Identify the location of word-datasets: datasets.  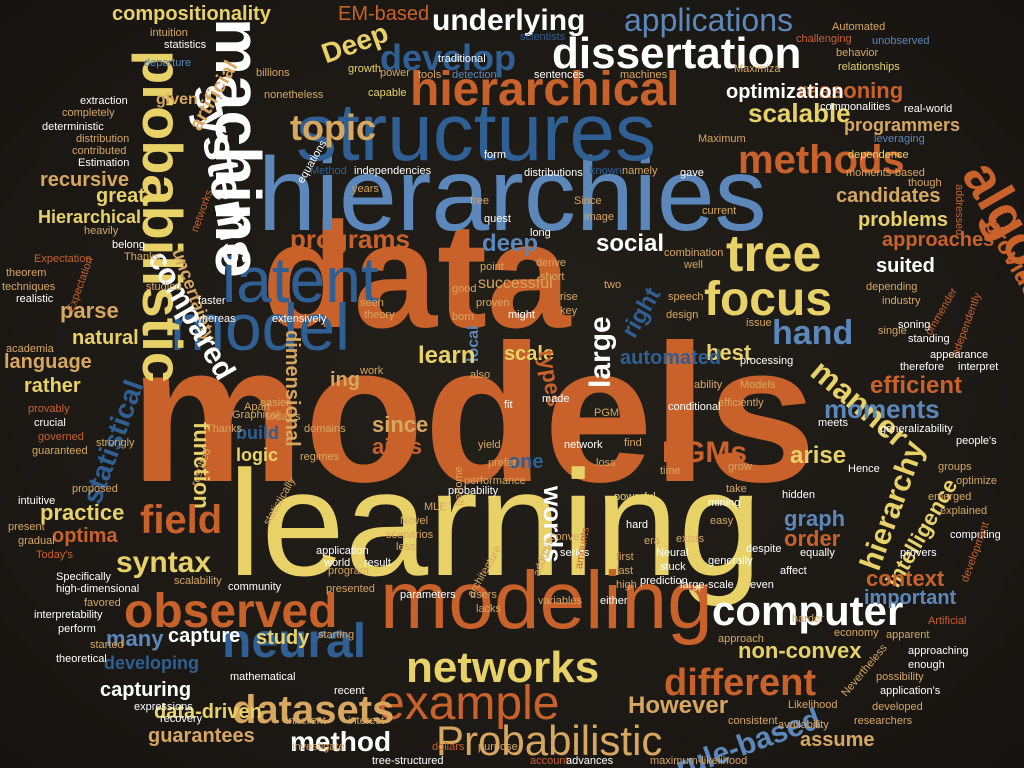
(313, 710).